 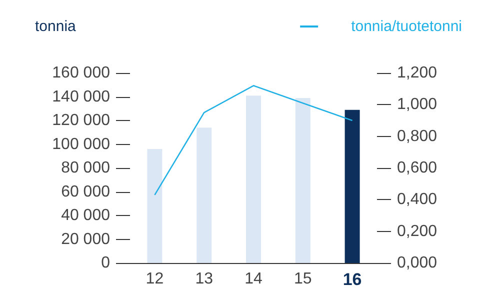 What do you see at coordinates (417, 199) in the screenshot?
I see `y2-tick-label: 0,400` at bounding box center [417, 199].